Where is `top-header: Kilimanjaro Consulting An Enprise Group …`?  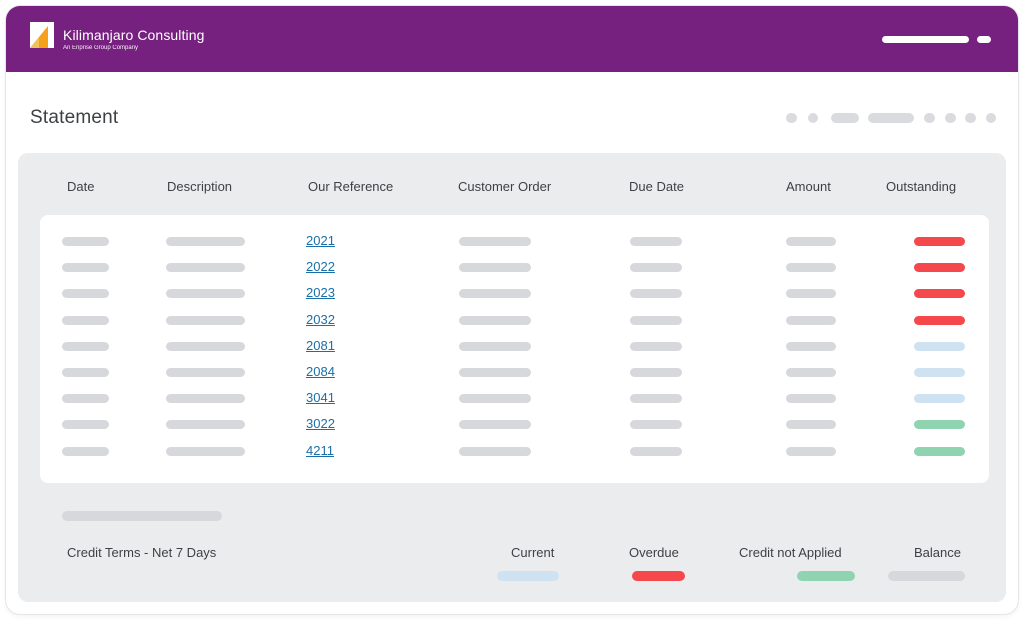
top-header: Kilimanjaro Consulting An Enprise Group … is located at coordinates (512, 39).